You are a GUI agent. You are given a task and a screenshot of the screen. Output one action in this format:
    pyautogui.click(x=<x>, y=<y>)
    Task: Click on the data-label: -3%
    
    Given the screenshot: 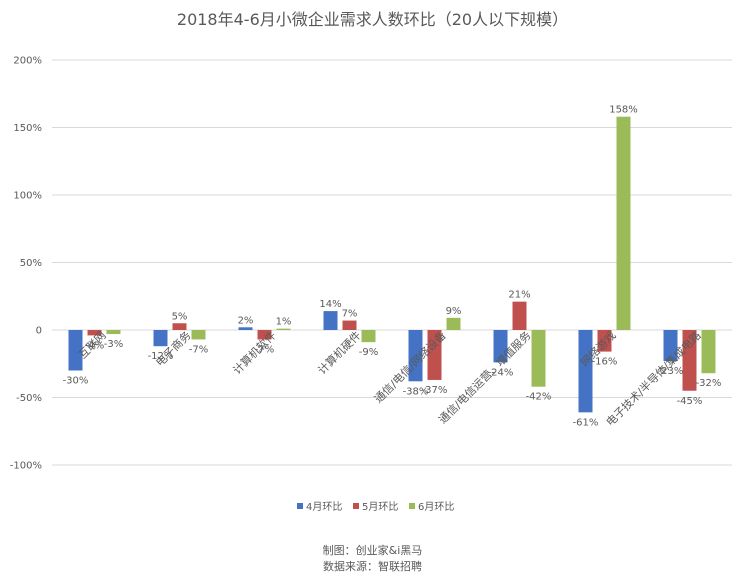 What is the action you would take?
    pyautogui.click(x=113, y=344)
    